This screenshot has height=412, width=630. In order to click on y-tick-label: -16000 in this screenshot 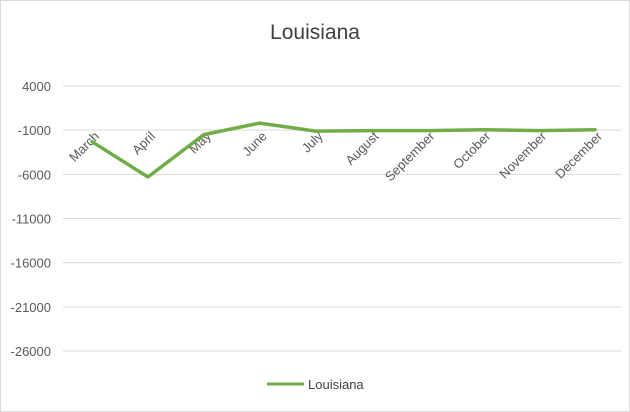, I will do `click(31, 263)`.